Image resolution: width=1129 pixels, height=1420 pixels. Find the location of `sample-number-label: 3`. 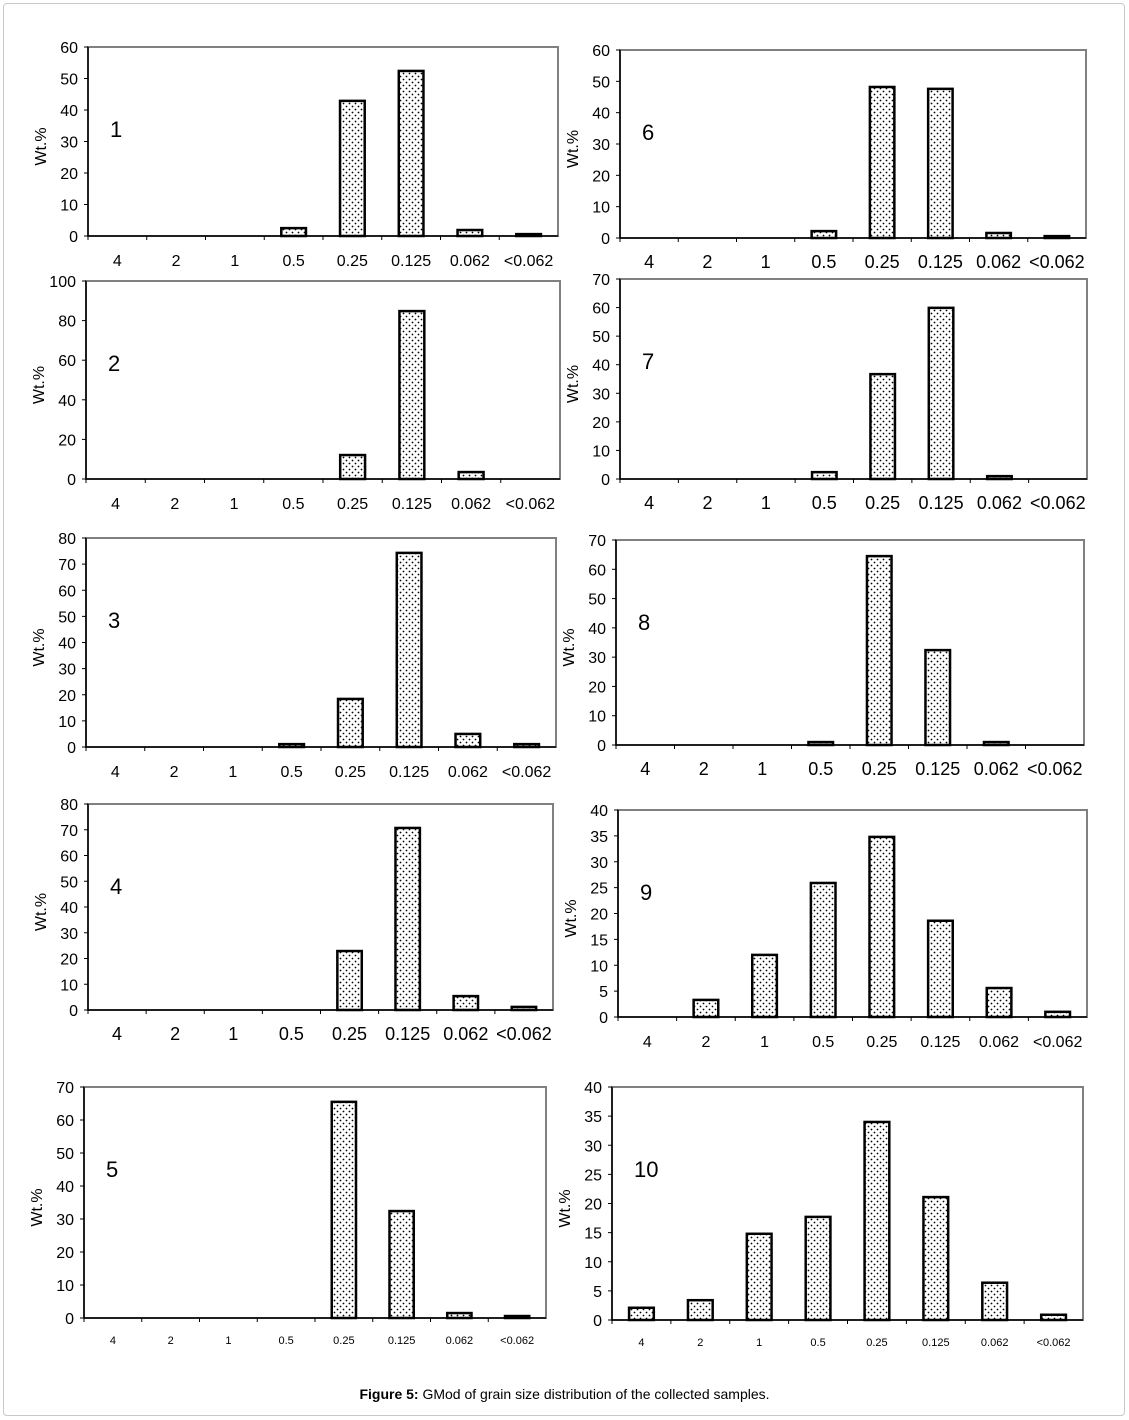

sample-number-label: 3 is located at coordinates (114, 620).